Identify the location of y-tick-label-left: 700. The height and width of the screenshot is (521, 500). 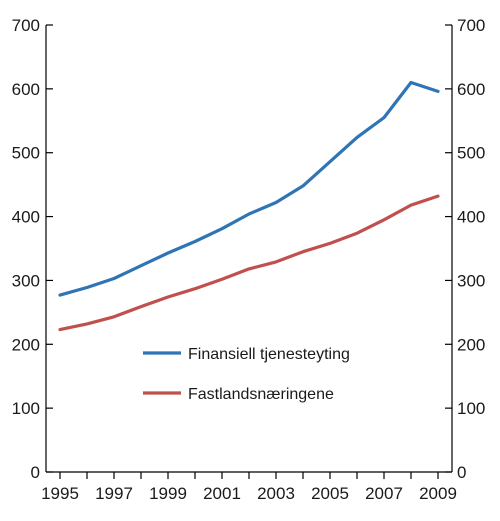
(26, 25).